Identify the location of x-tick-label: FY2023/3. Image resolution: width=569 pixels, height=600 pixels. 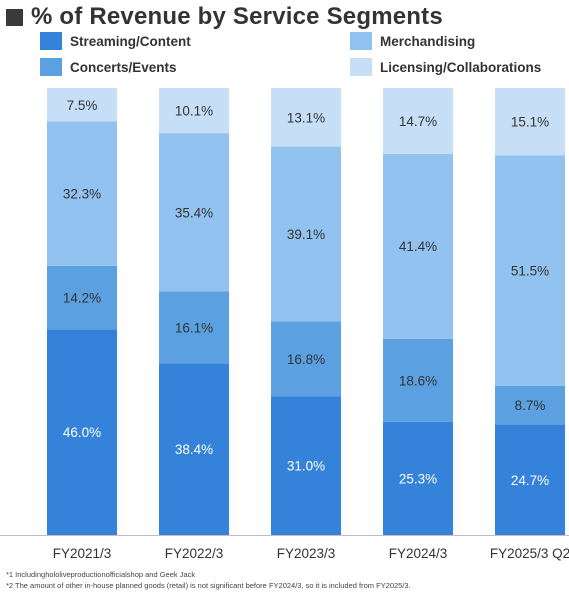
(306, 553).